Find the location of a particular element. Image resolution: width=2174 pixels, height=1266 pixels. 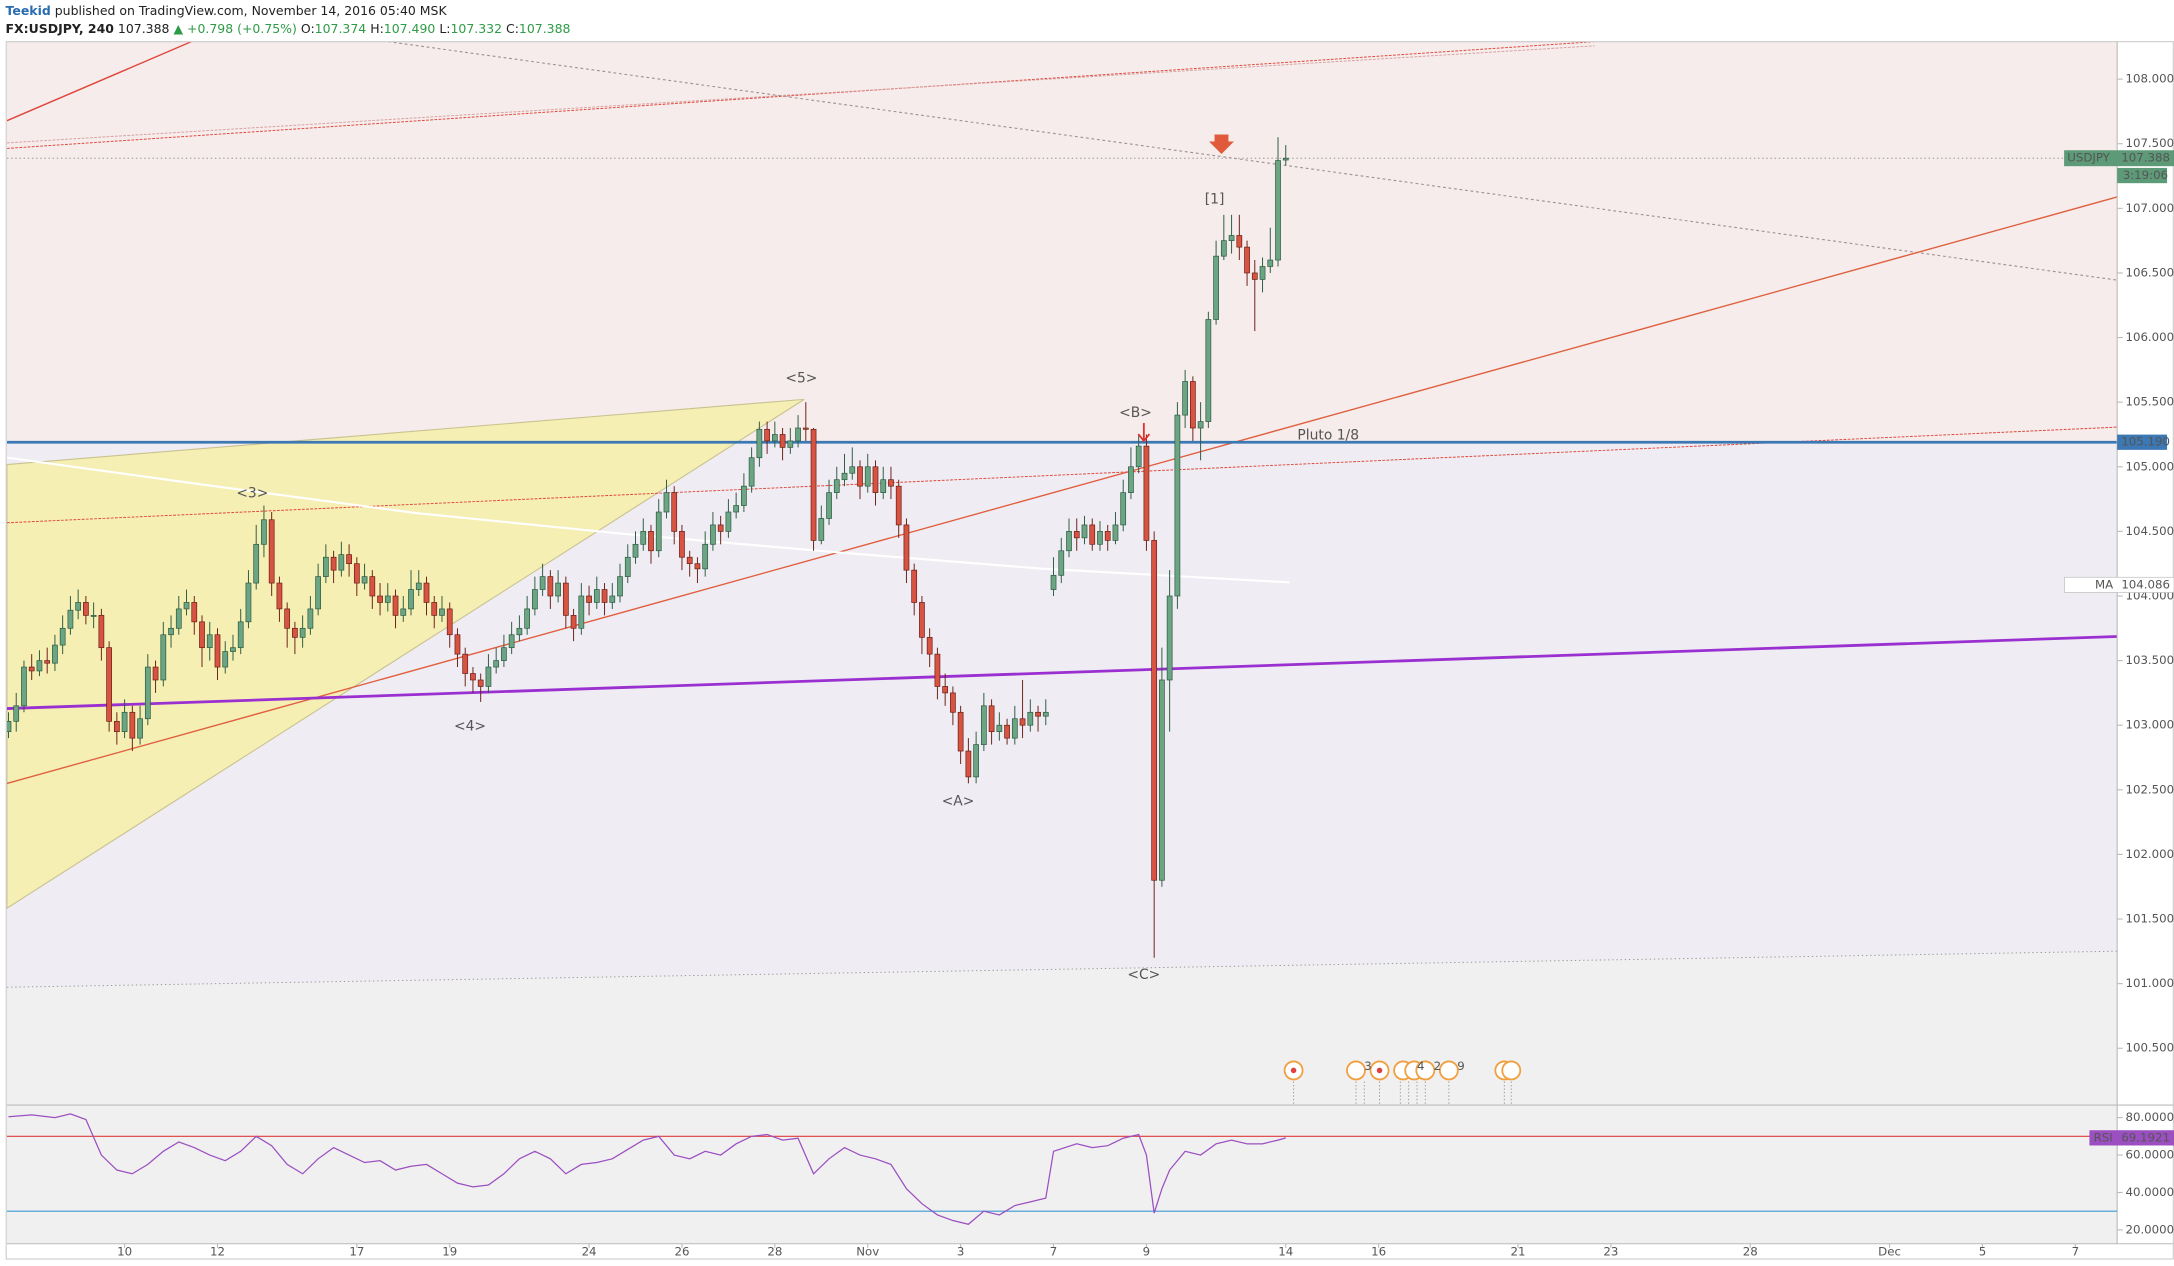

low: 107.332 is located at coordinates (476, 28).